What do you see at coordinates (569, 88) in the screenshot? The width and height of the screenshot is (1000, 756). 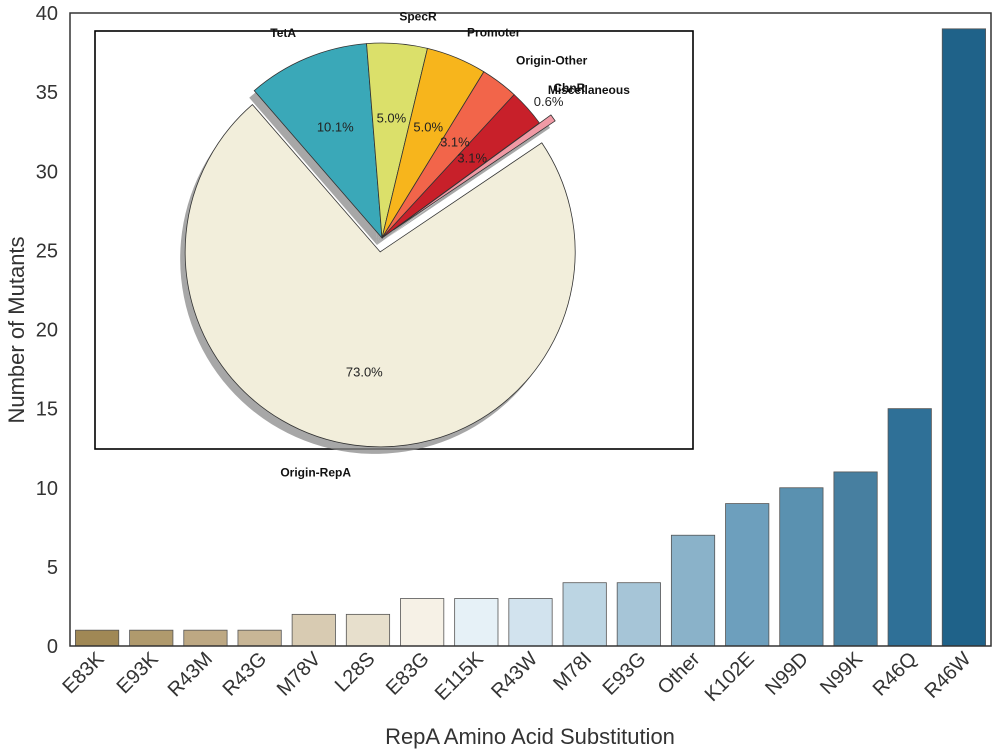 I see `pie-label-chnr: ChnR` at bounding box center [569, 88].